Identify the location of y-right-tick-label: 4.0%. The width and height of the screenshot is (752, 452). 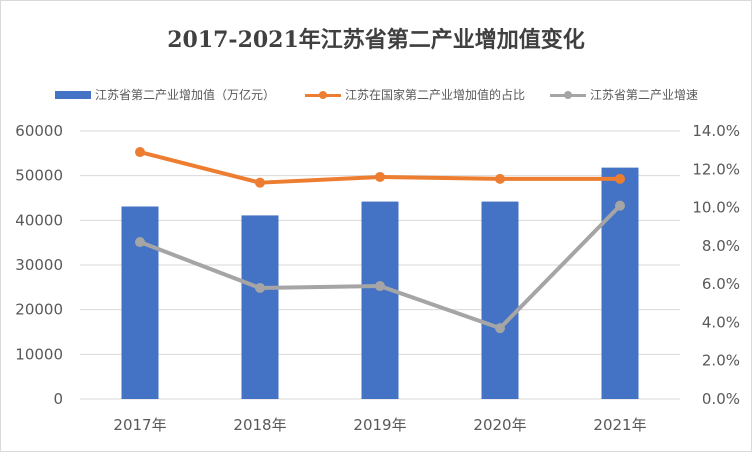
(721, 322).